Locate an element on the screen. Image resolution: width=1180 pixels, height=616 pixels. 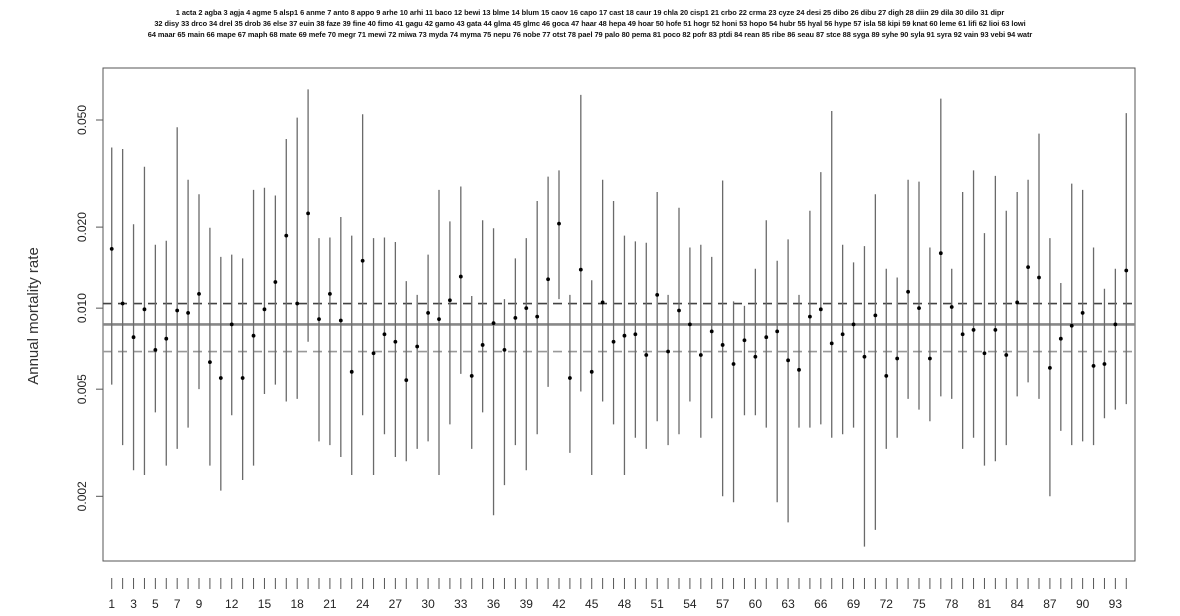
x-tick-label: 60 is located at coordinates (756, 604).